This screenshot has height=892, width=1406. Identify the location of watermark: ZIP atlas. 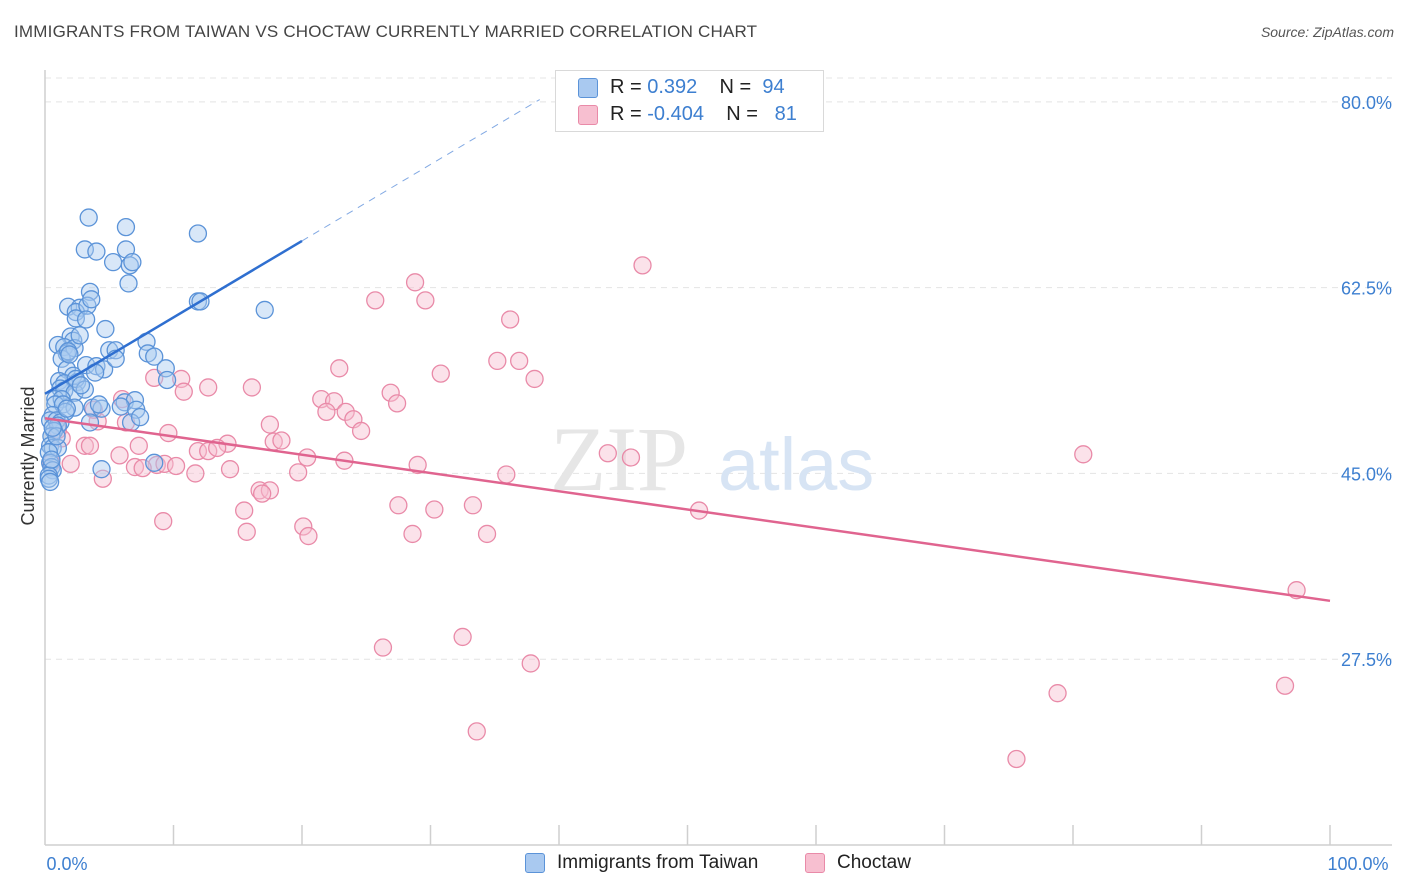
(712, 459).